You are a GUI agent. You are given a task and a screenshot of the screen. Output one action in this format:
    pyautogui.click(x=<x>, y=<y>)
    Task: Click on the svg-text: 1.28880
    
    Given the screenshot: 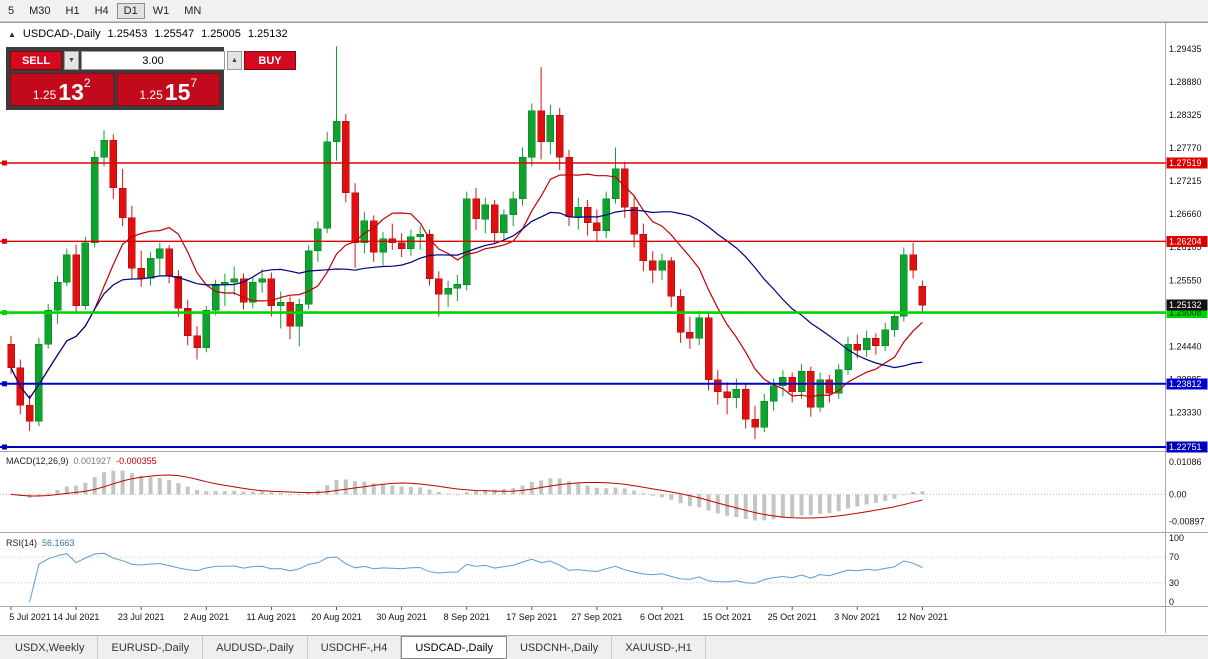 What is the action you would take?
    pyautogui.click(x=1185, y=82)
    